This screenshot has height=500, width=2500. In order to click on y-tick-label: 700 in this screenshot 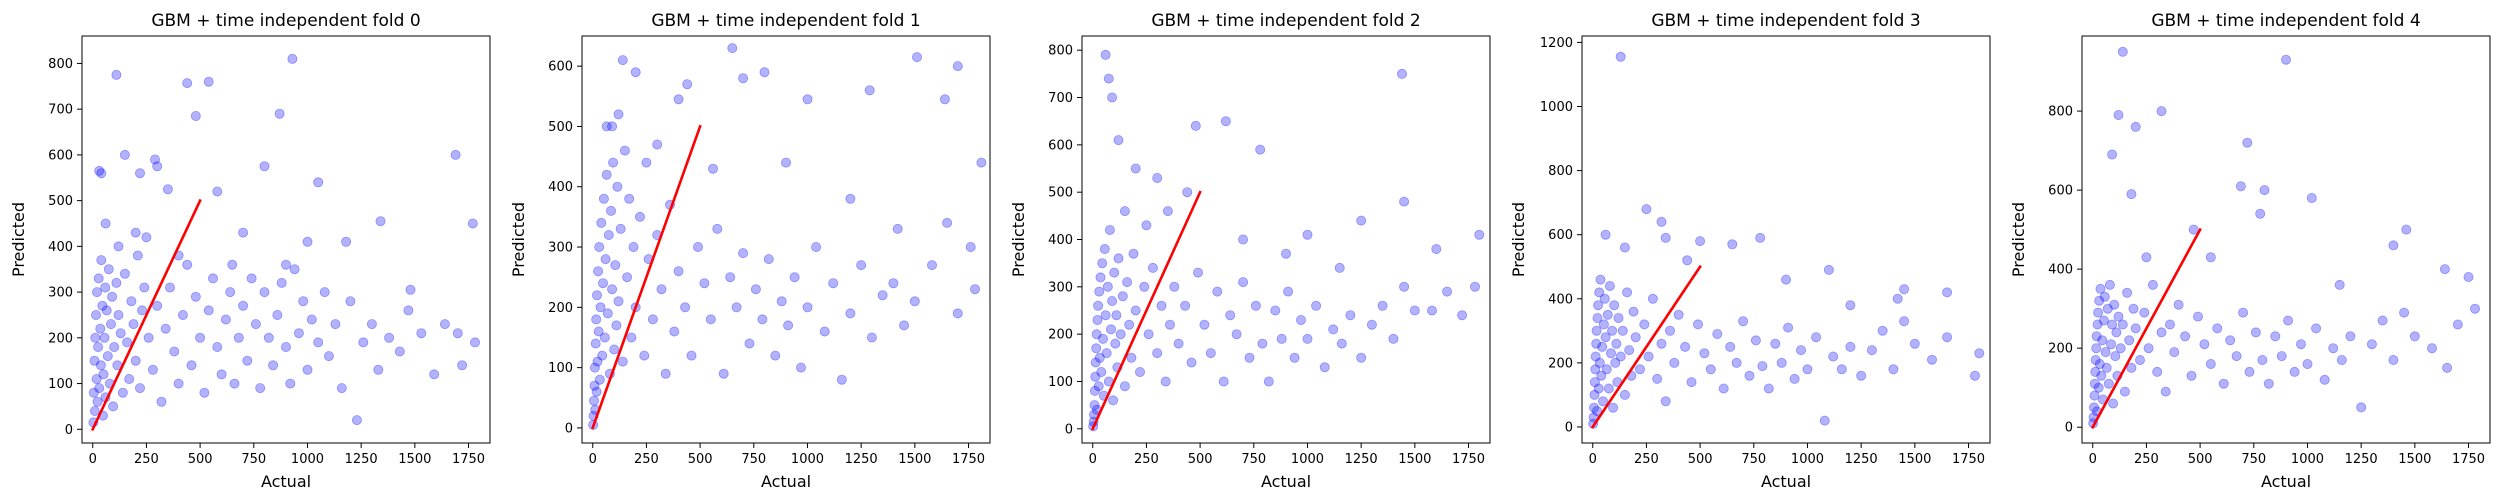, I will do `click(60, 110)`.